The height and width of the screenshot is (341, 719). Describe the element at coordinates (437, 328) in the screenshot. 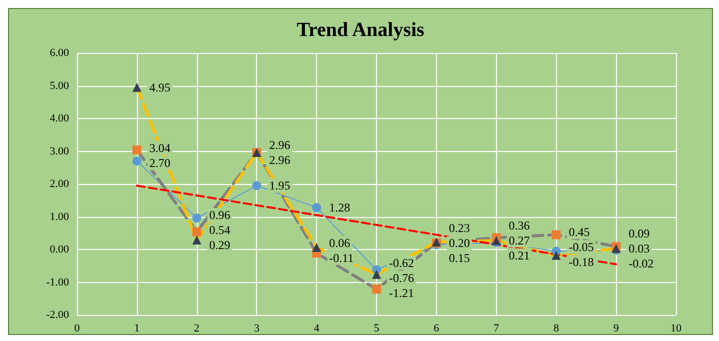

I see `x-tick-label: 6` at that location.